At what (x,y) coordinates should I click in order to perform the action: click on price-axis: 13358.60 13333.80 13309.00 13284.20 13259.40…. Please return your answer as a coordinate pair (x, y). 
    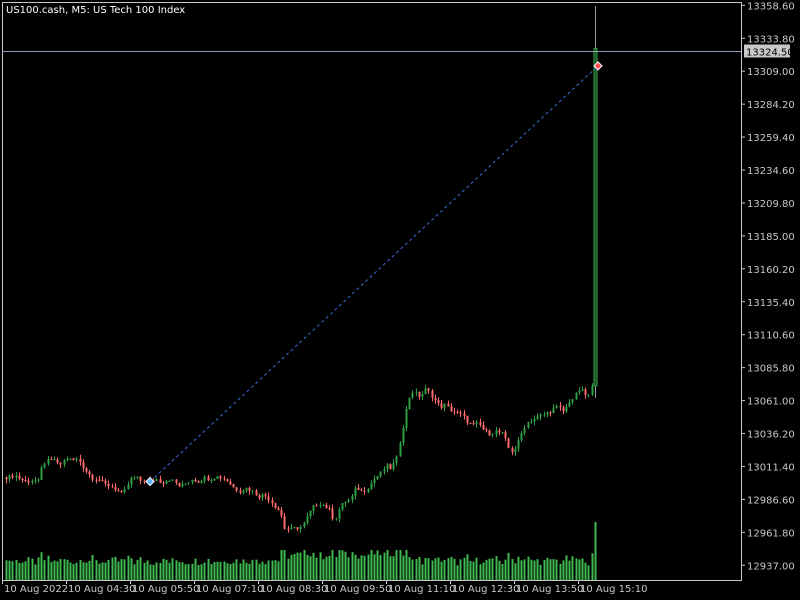
    Looking at the image, I should click on (768, 286).